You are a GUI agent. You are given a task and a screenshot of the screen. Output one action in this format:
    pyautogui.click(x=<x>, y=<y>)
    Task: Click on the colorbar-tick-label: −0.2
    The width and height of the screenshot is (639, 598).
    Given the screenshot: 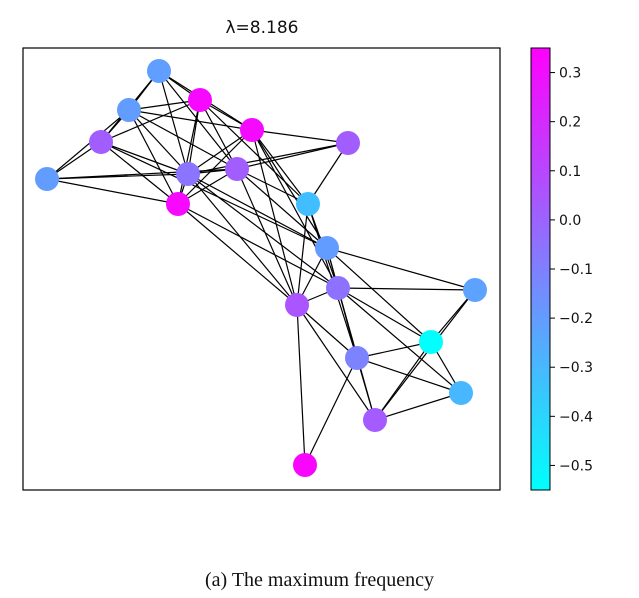 What is the action you would take?
    pyautogui.click(x=576, y=319)
    